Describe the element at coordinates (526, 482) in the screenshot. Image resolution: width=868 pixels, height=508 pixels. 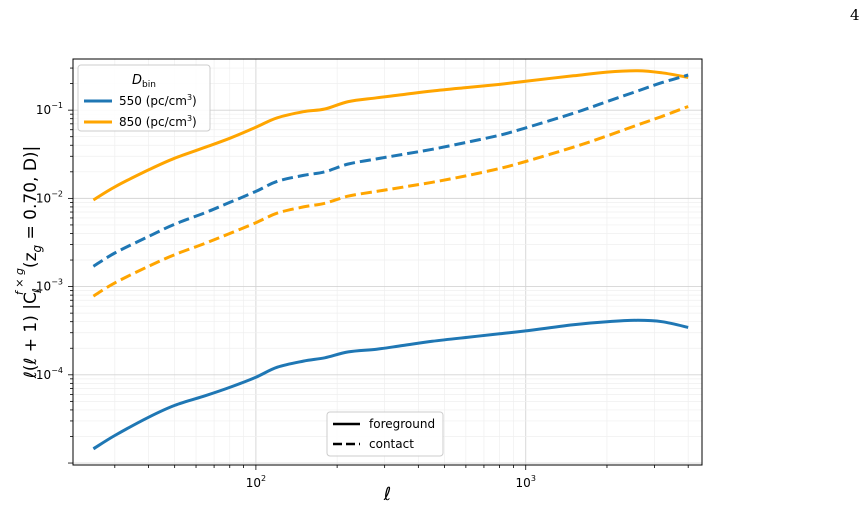
I see `x-tick-label: 10³` at that location.